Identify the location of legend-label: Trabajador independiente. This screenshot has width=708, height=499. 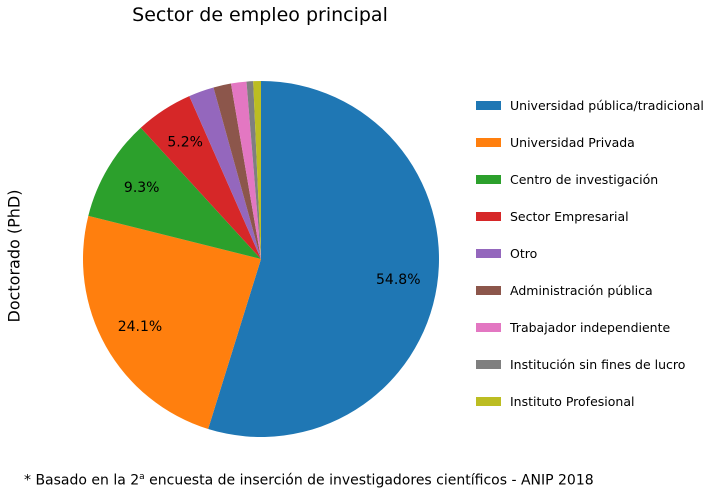
(590, 327).